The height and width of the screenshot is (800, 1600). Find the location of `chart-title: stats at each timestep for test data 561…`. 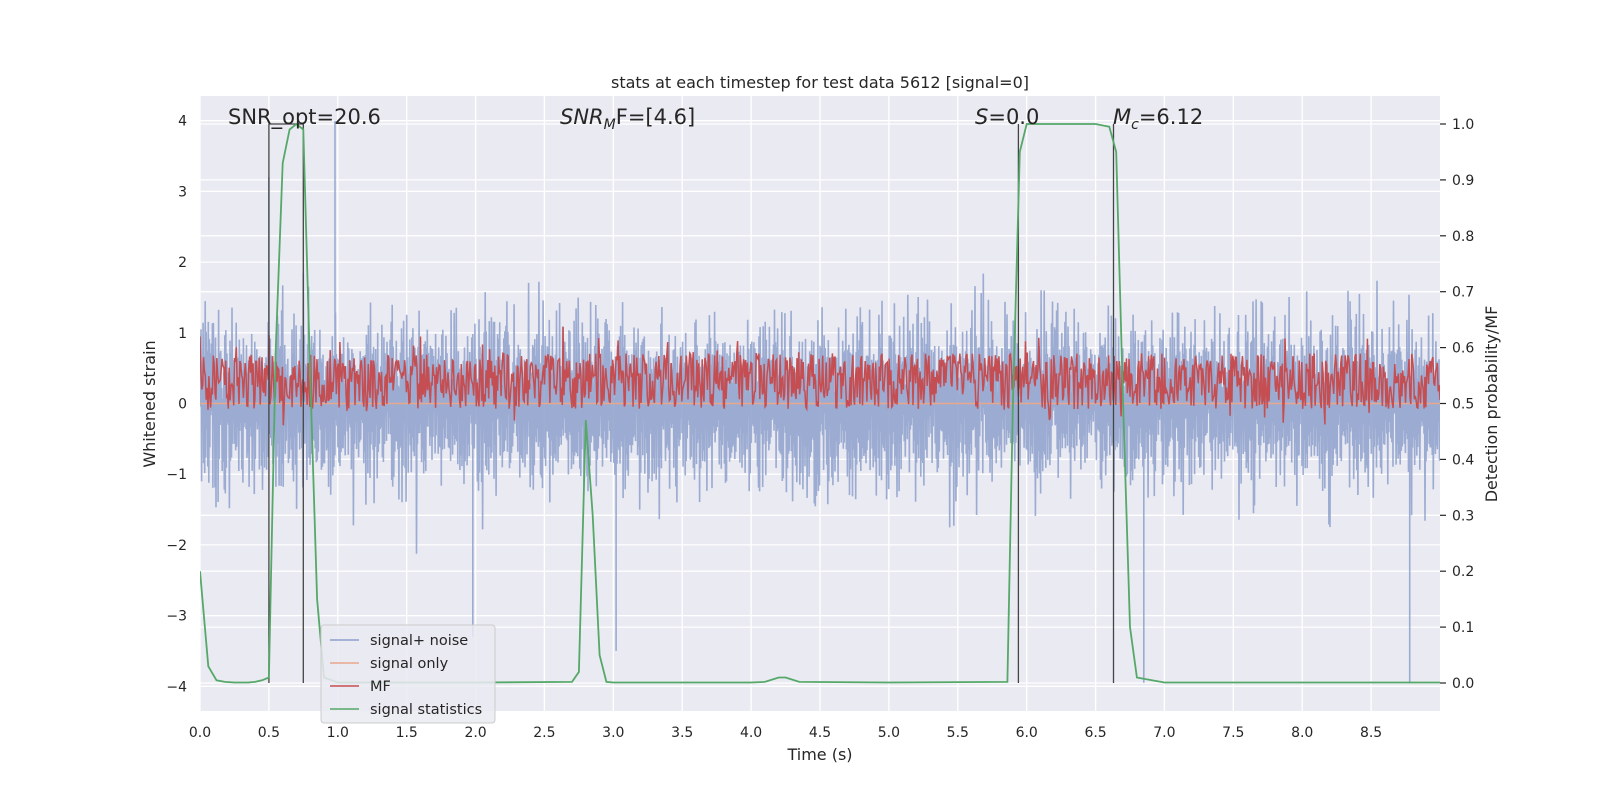

chart-title: stats at each timestep for test data 561… is located at coordinates (820, 82).